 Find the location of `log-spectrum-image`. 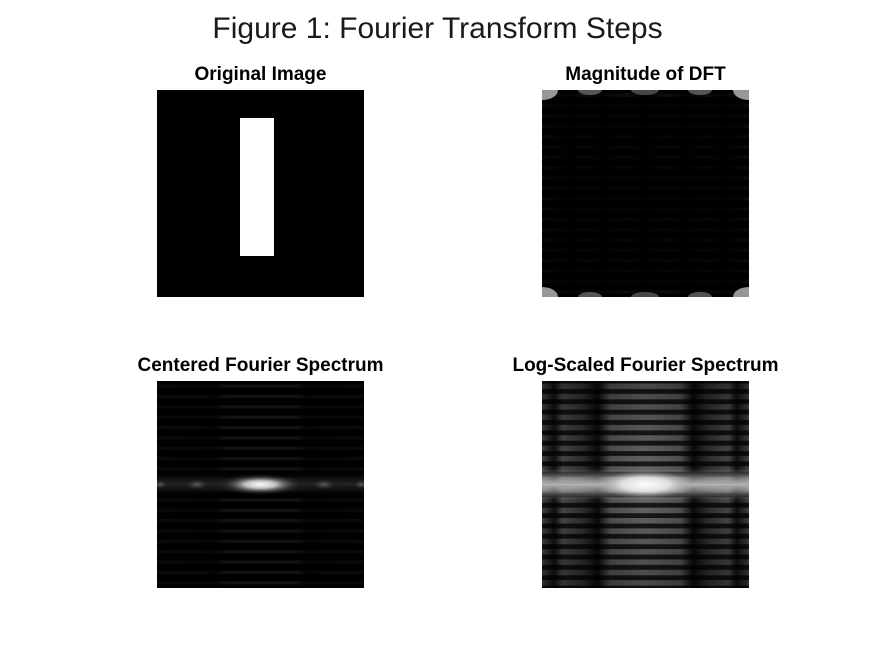

log-spectrum-image is located at coordinates (645, 484).